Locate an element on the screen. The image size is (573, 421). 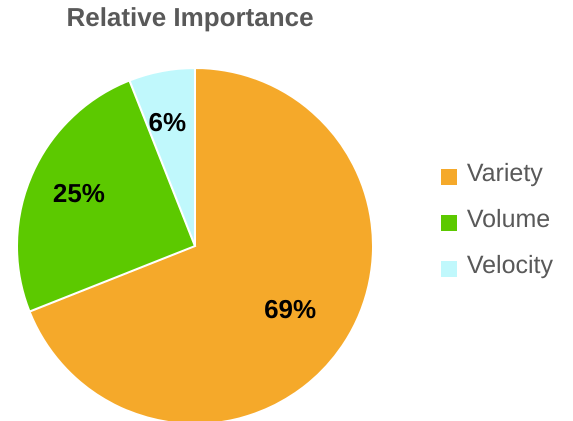
legend-label: Velocity is located at coordinates (509, 265).